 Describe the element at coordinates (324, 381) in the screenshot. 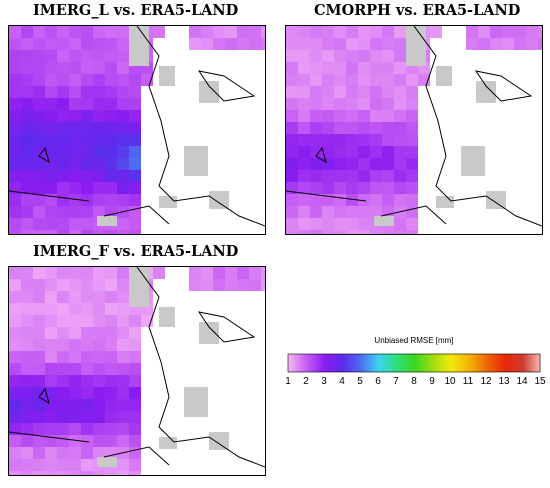

I see `colorbar-tick-label: 3` at that location.